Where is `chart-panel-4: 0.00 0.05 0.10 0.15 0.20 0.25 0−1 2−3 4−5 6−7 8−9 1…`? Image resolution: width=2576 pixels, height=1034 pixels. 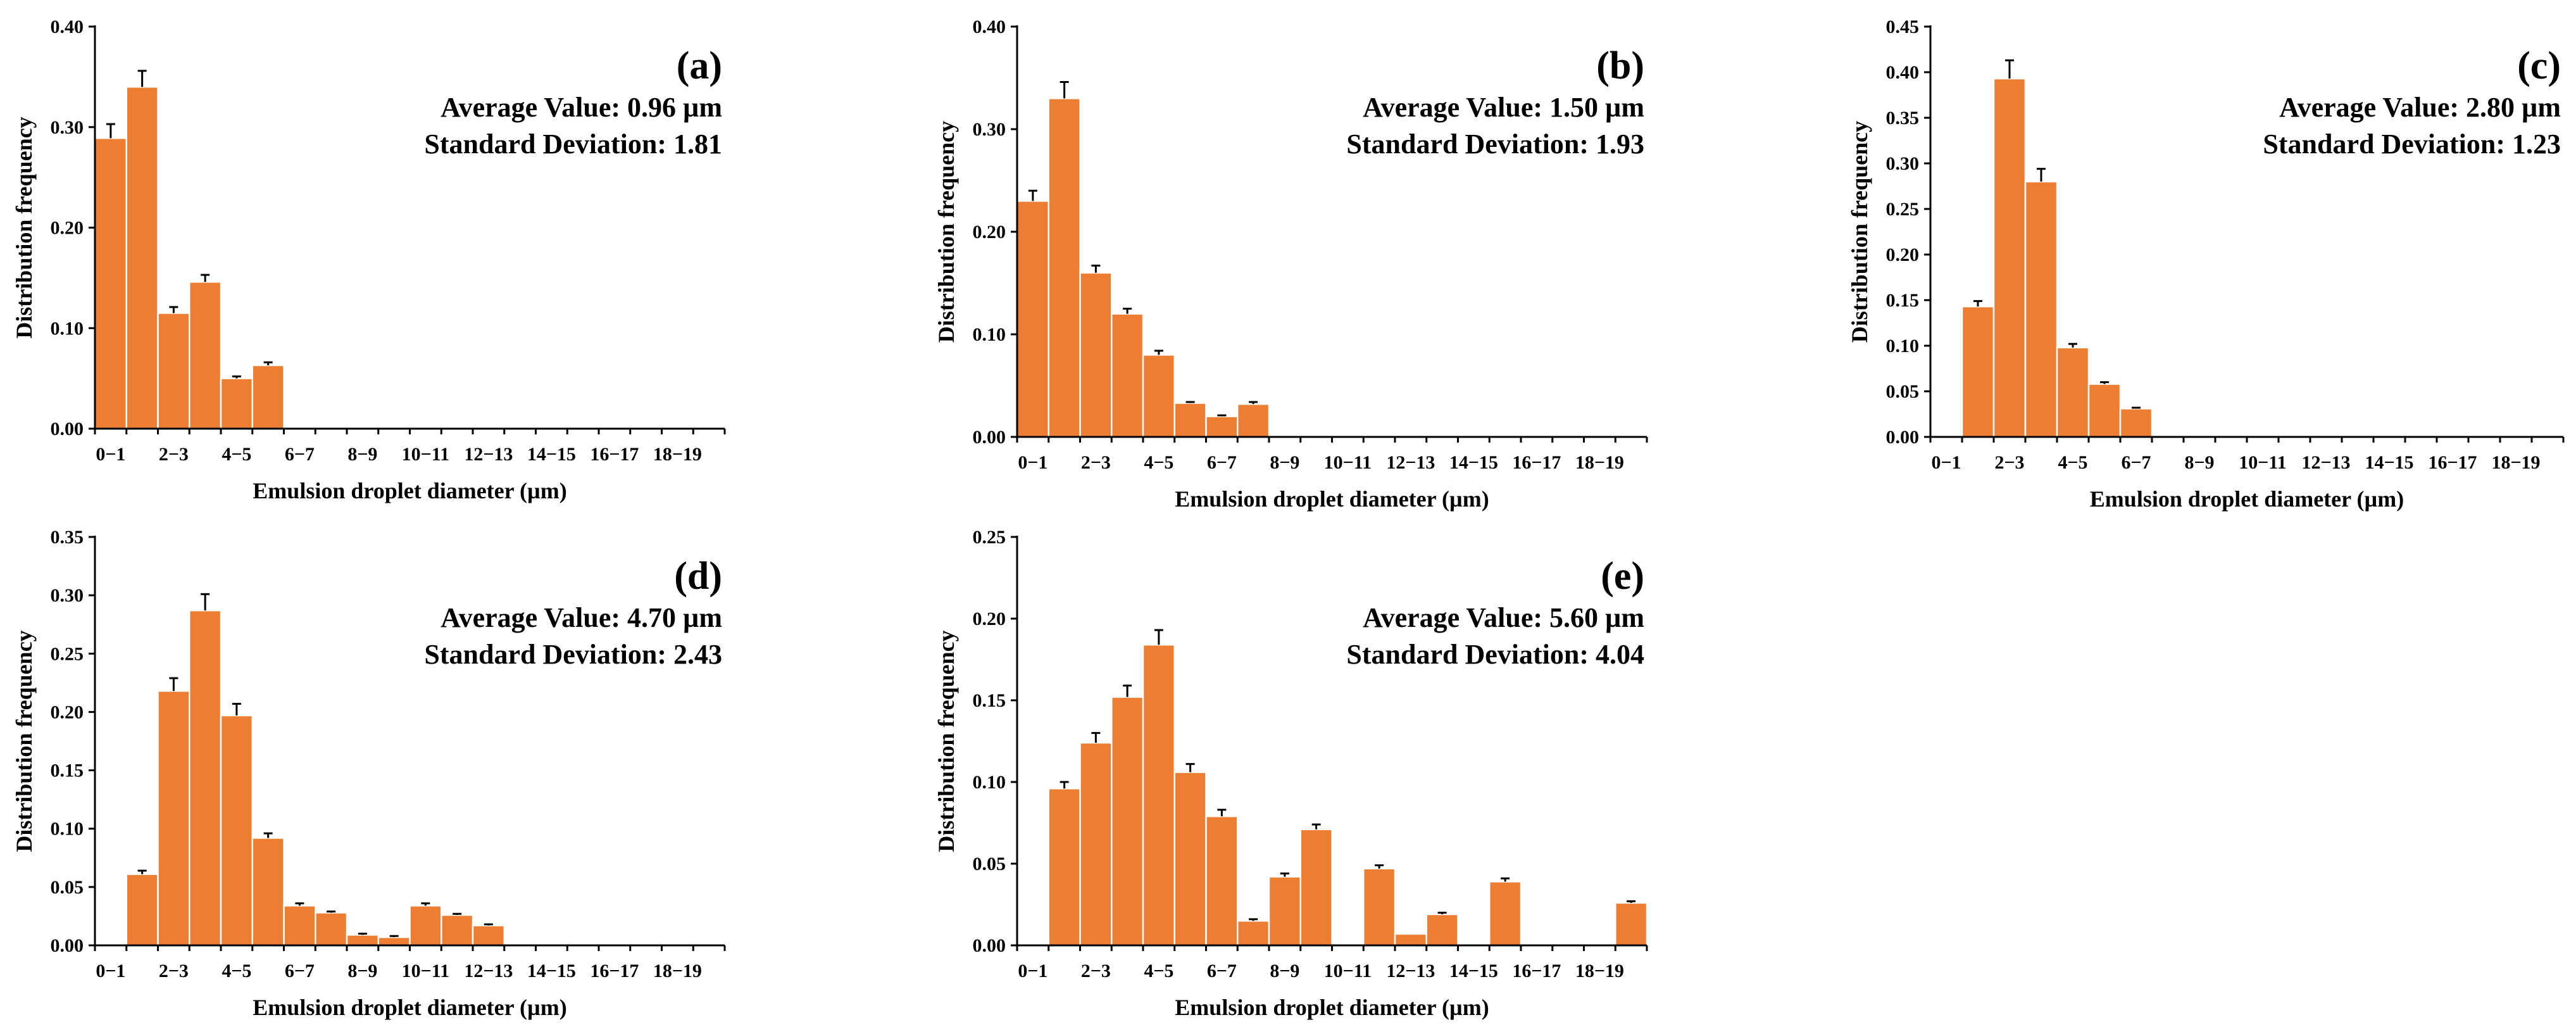 chart-panel-4: 0.00 0.05 0.10 0.15 0.20 0.25 0−1 2−3 4−5 6−7 8−9 1… is located at coordinates (1291, 774).